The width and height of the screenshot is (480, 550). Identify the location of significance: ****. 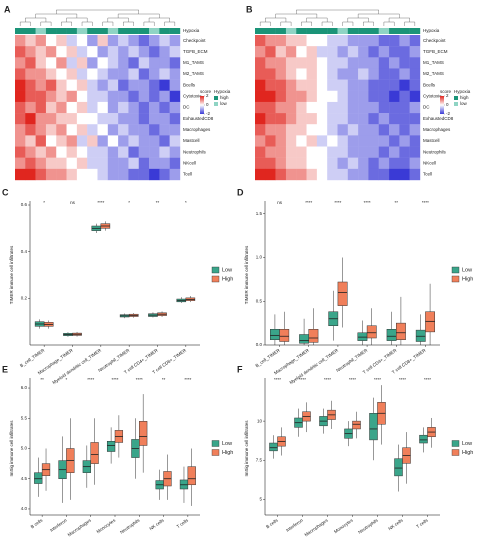
(425, 202).